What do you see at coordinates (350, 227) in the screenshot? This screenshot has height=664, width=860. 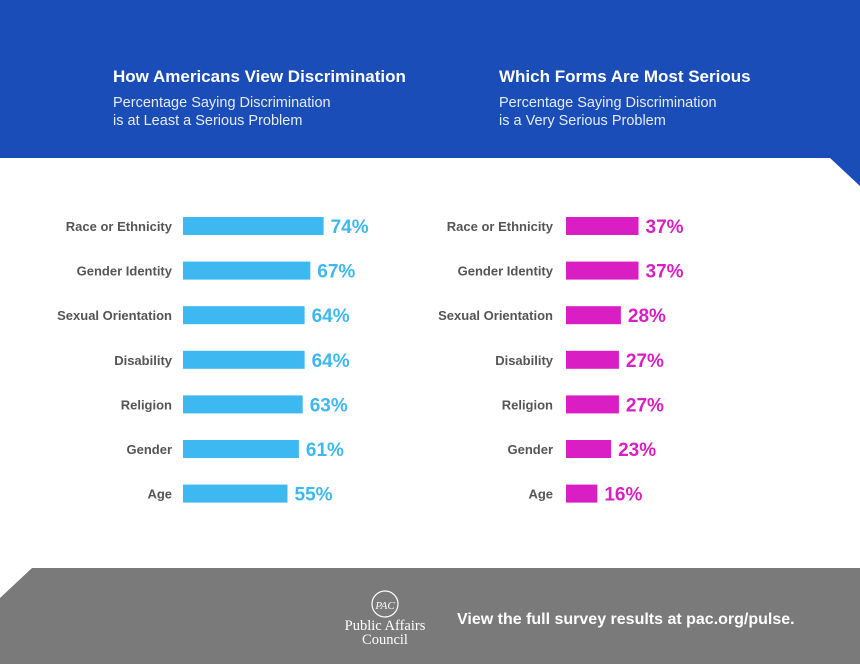 I see `value-label: 74%` at bounding box center [350, 227].